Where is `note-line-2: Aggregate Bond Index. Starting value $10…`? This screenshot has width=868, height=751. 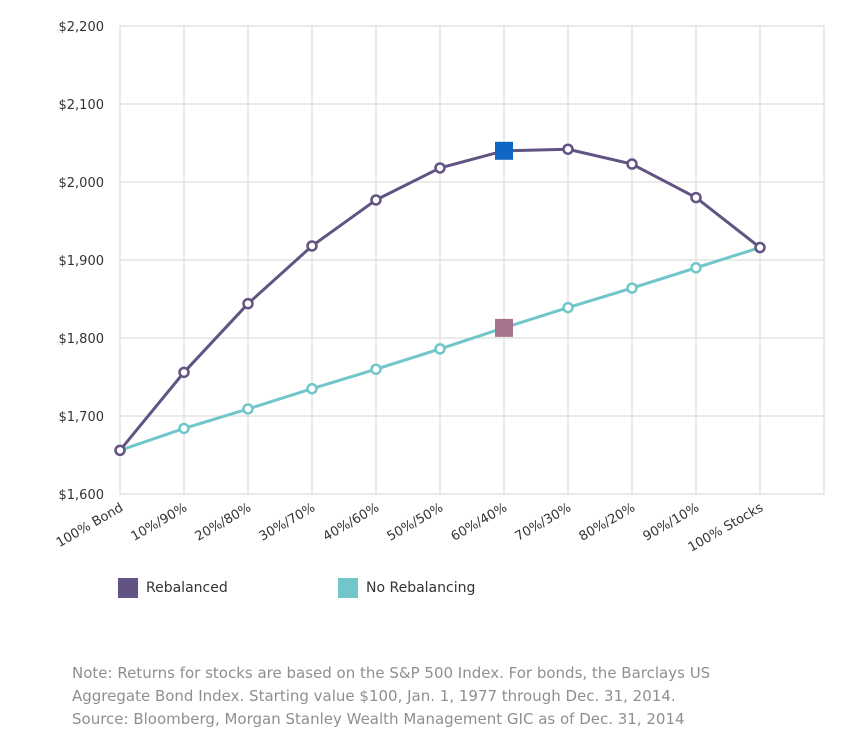 note-line-2: Aggregate Bond Index. Starting value $10… is located at coordinates (374, 696).